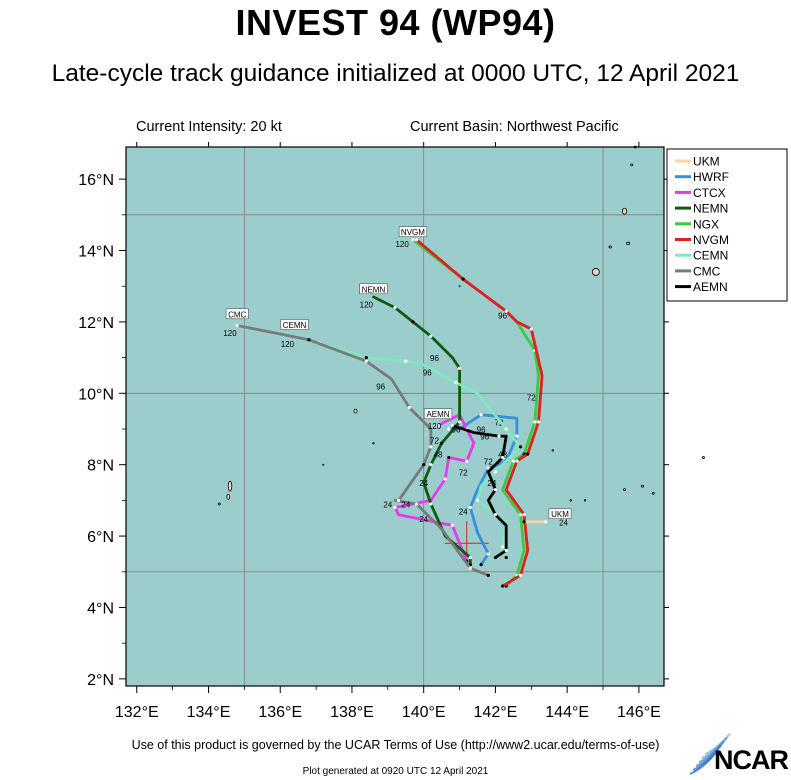  I want to click on legend-item-nemn: NEMN, so click(701, 209).